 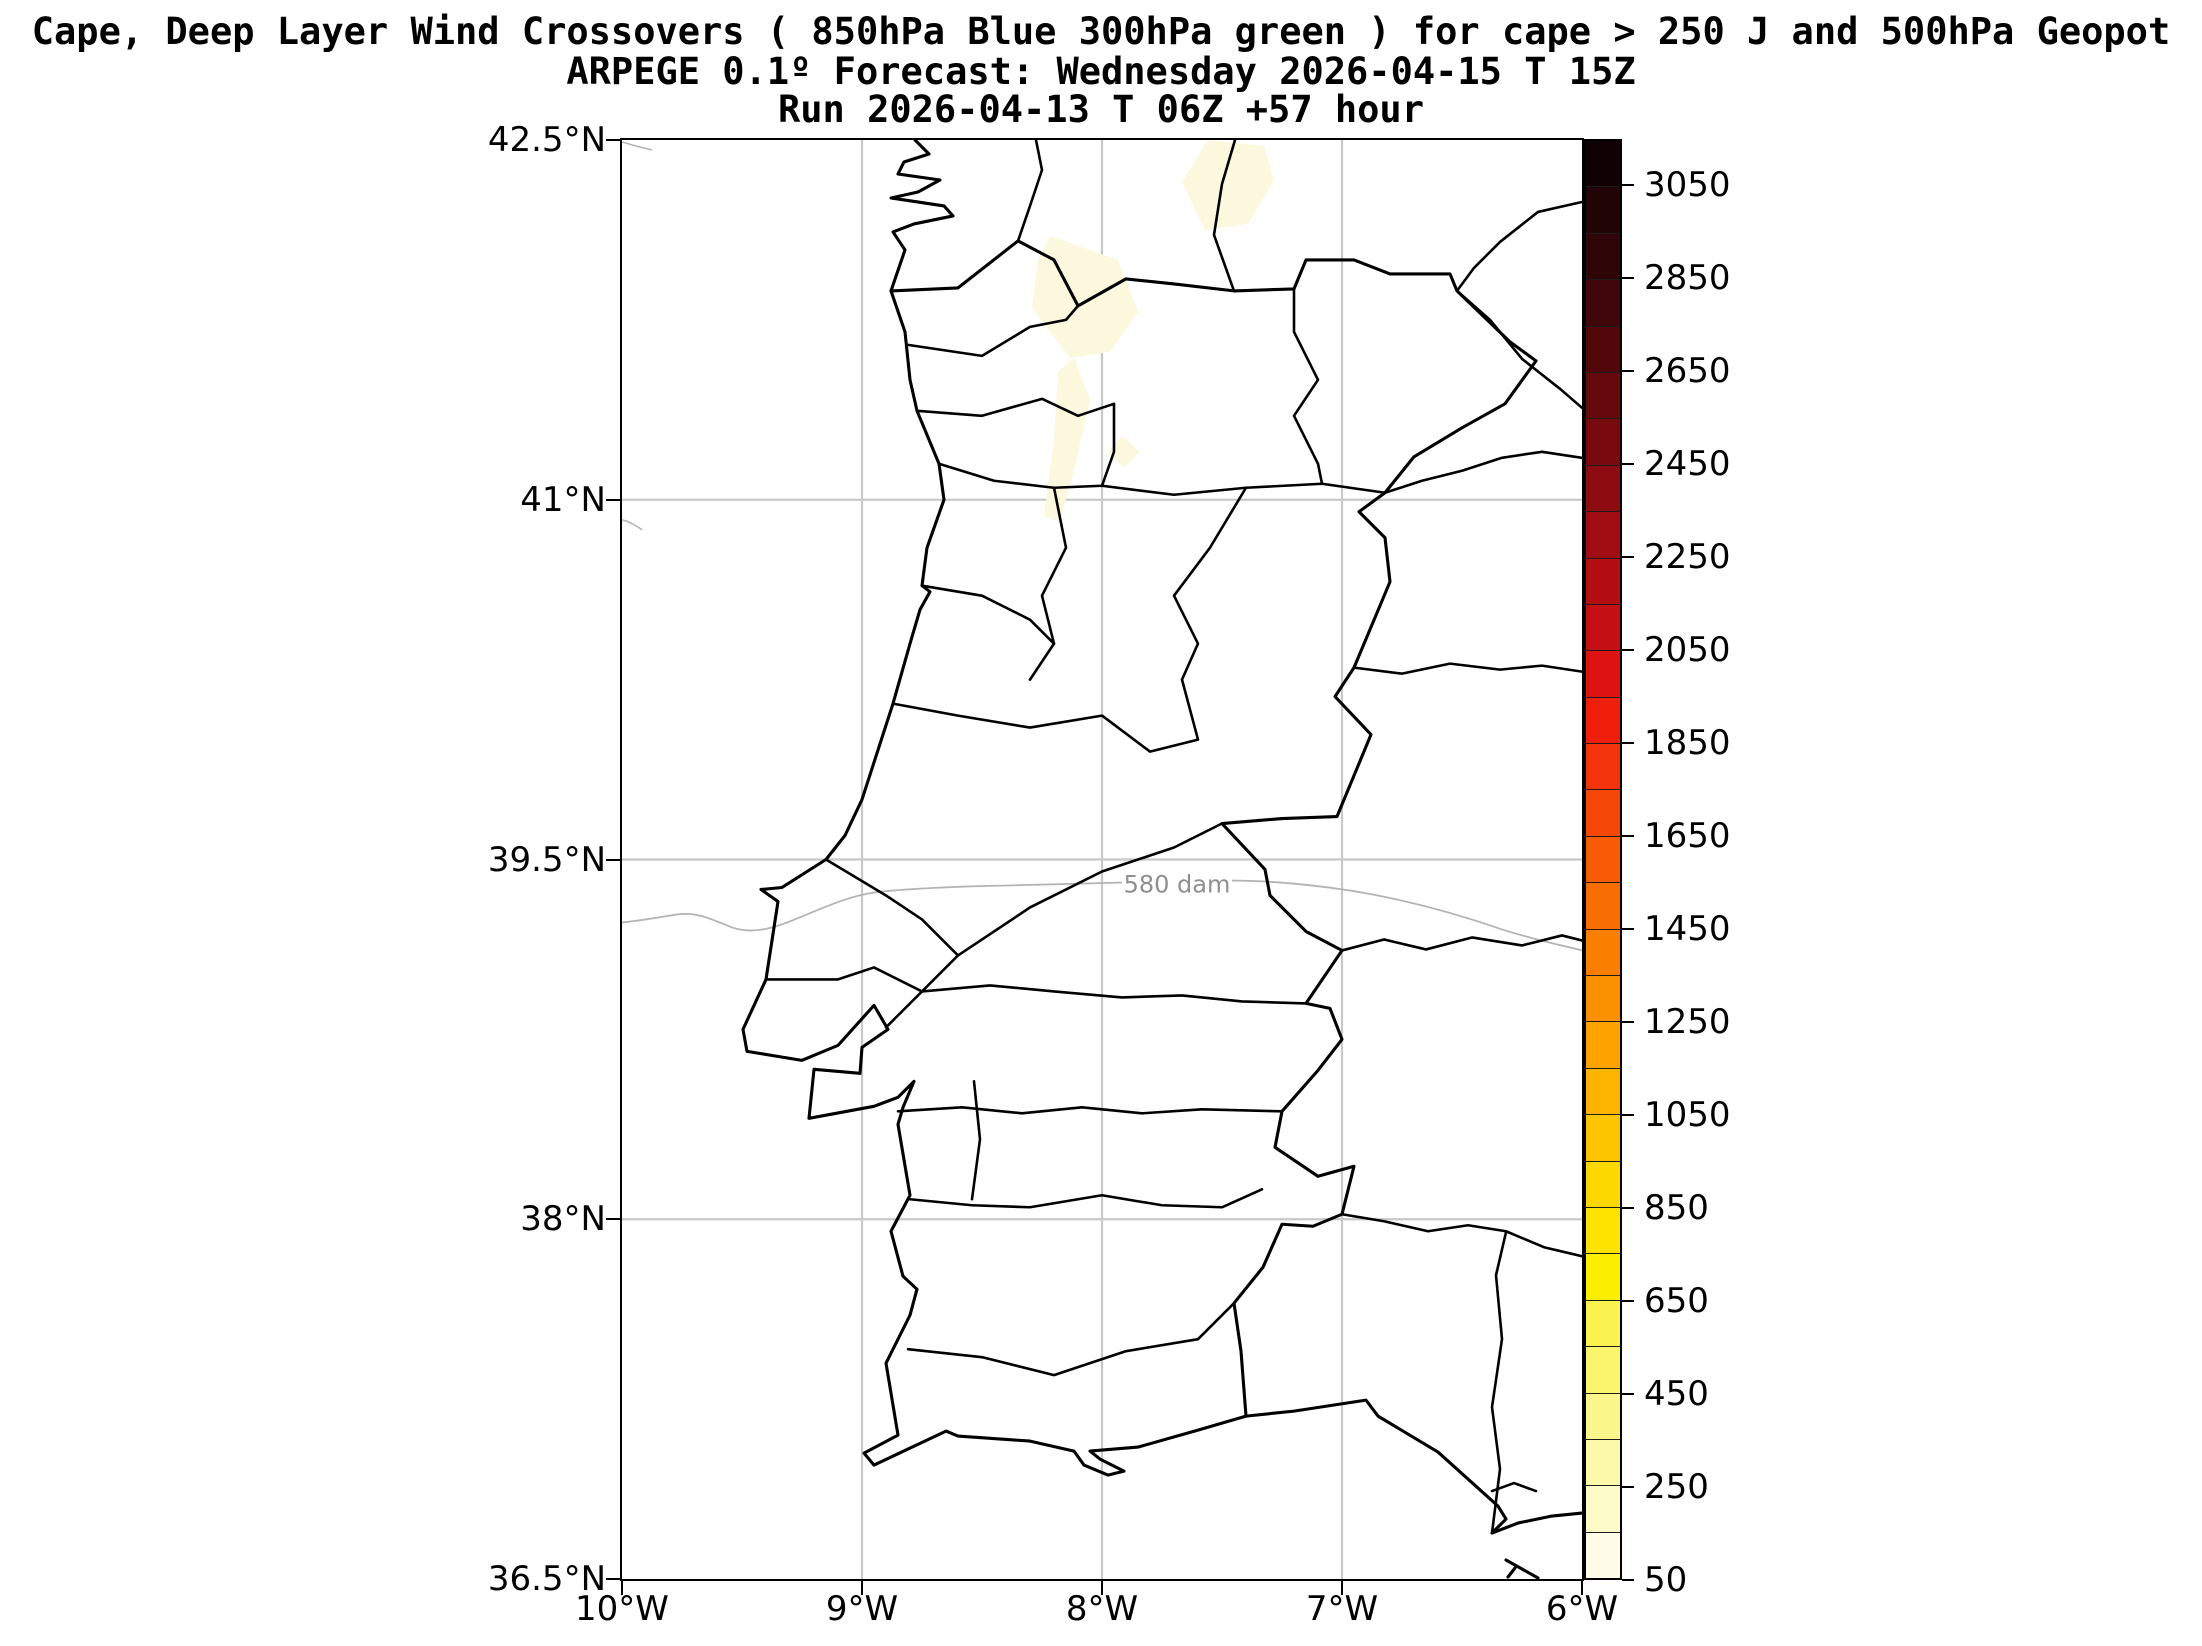 What do you see at coordinates (613, 499) in the screenshot?
I see `y-axis-tick-41°N` at bounding box center [613, 499].